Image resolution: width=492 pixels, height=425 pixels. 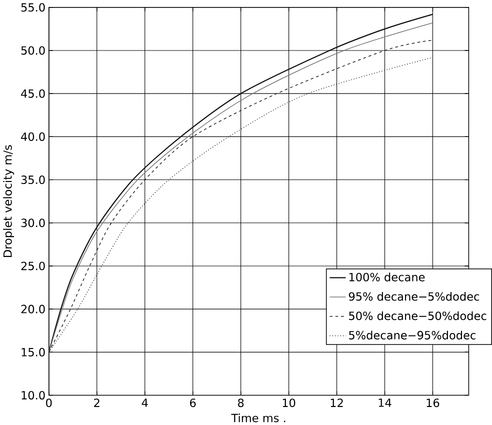 What do you see at coordinates (433, 402) in the screenshot?
I see `x-tick-label: 16` at bounding box center [433, 402].